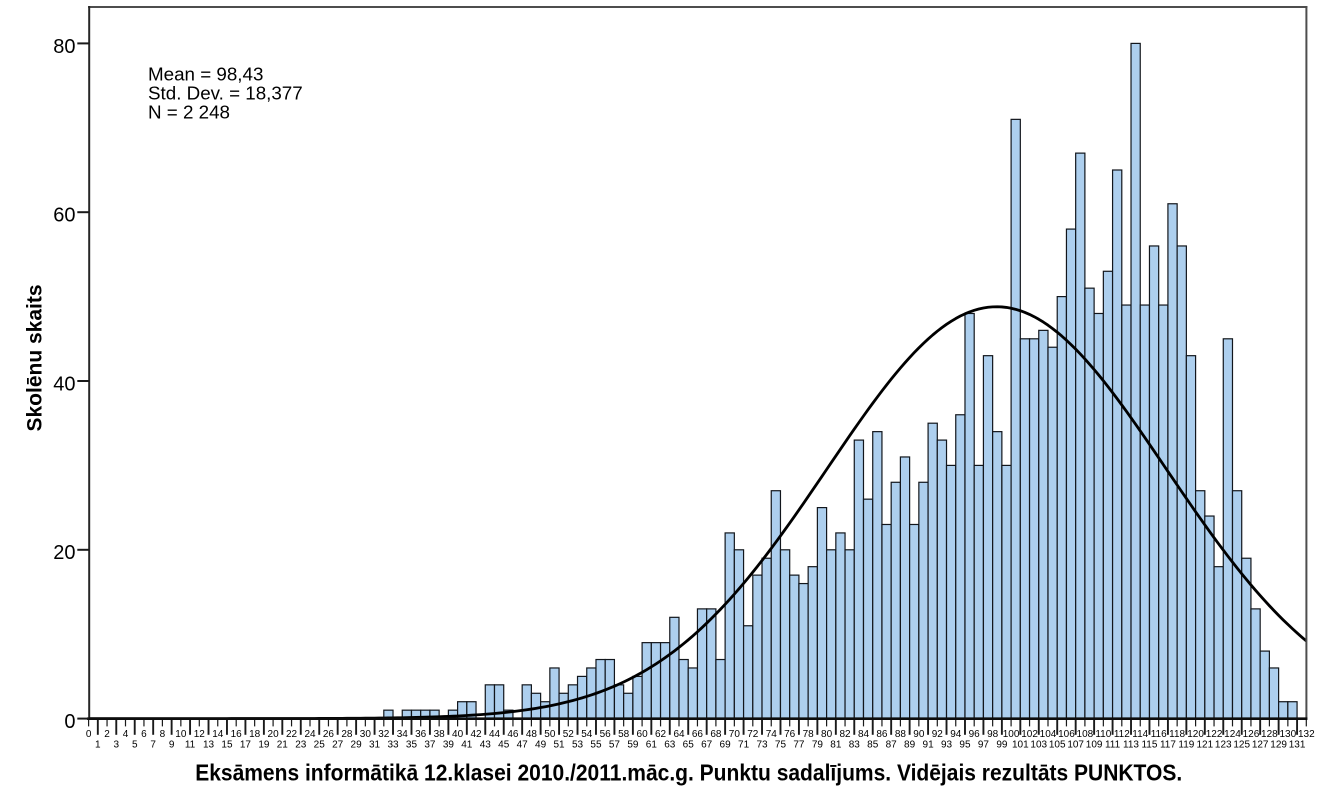  Describe the element at coordinates (873, 745) in the screenshot. I see `svg-text: 85` at that location.